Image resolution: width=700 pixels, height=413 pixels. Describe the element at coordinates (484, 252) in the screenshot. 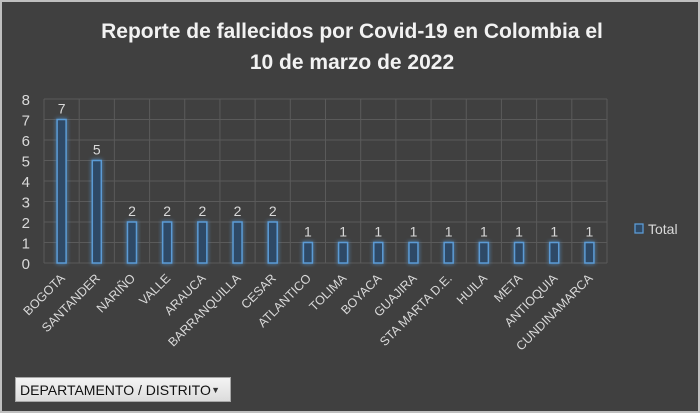

I see `bar-huila` at that location.